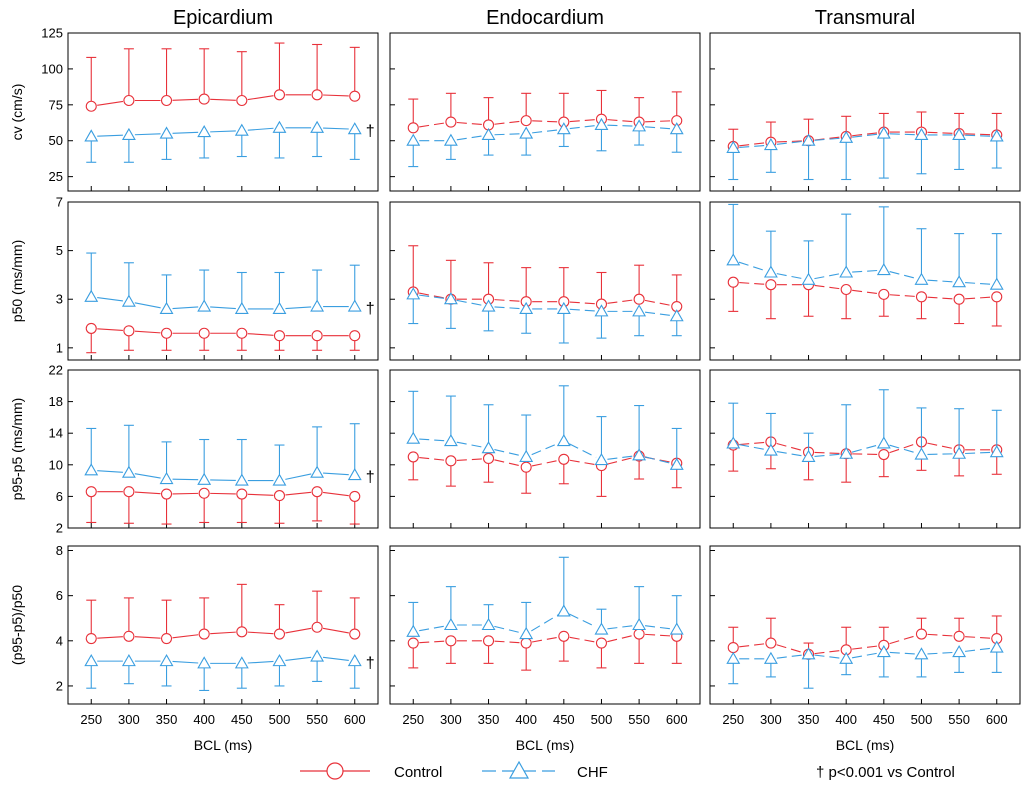 This screenshot has height=788, width=1023. What do you see at coordinates (56, 464) in the screenshot?
I see `y-tick-label: 10` at bounding box center [56, 464].